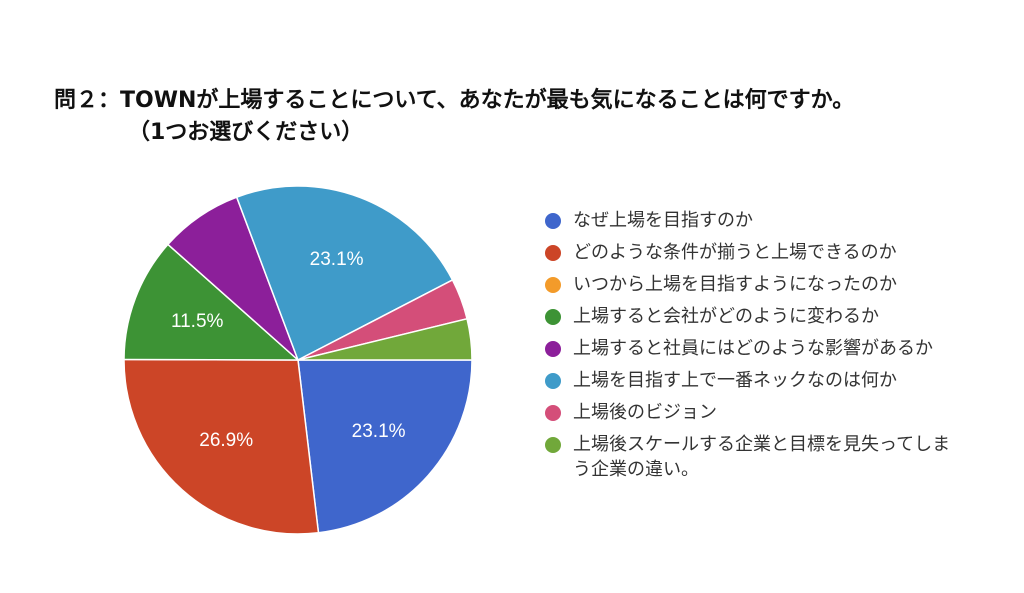 The height and width of the screenshot is (593, 1024). What do you see at coordinates (645, 412) in the screenshot?
I see `legend-label: 上場後のビジョン` at bounding box center [645, 412].